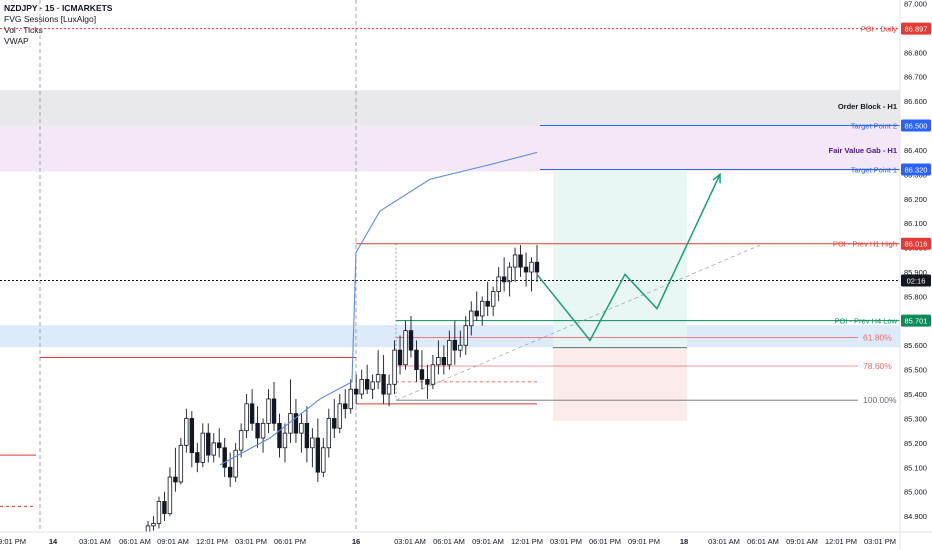  What do you see at coordinates (915, 296) in the screenshot?
I see `y-tick-label-9: 85.800` at bounding box center [915, 296].